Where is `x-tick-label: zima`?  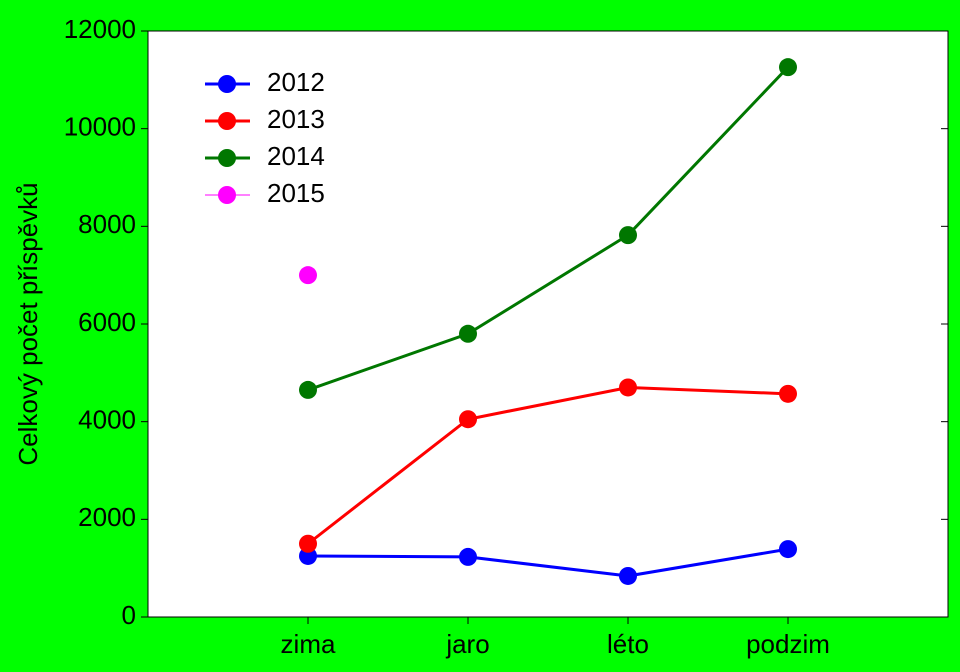
x-tick-label: zima is located at coordinates (308, 644).